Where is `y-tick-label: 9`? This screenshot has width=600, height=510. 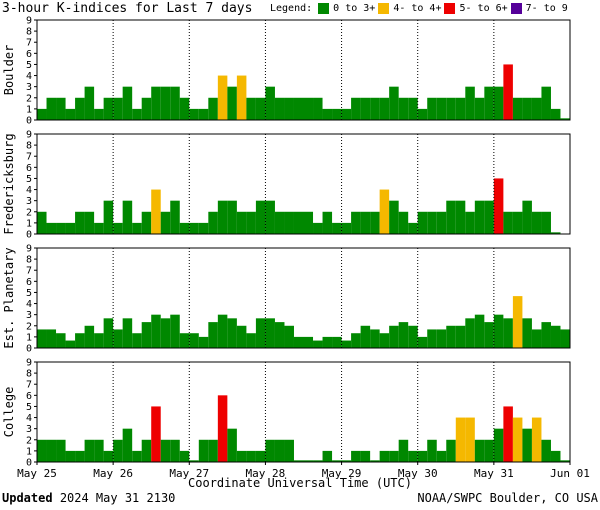 y-tick-label: 9 is located at coordinates (29, 363).